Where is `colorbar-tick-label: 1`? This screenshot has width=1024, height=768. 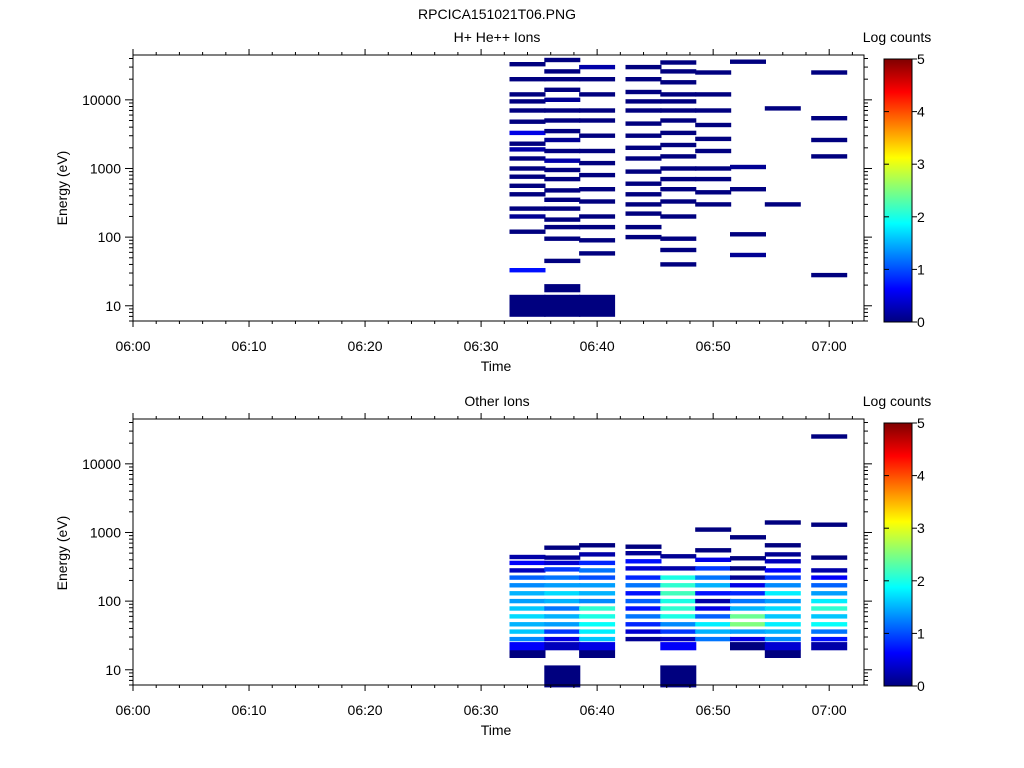
colorbar-tick-label: 1 is located at coordinates (921, 633).